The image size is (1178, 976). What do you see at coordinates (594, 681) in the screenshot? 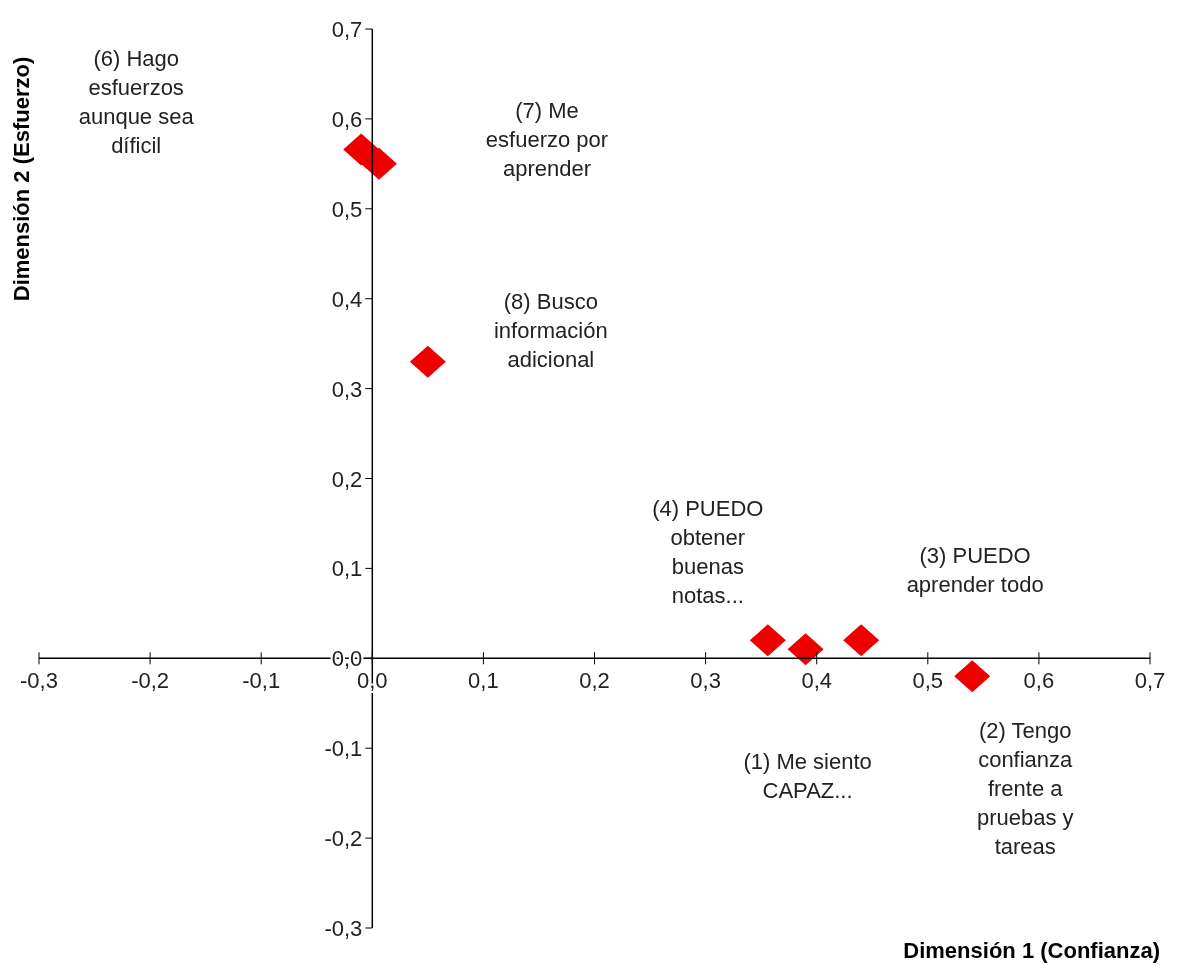
I see `x-tick-label: 0,2` at bounding box center [594, 681].